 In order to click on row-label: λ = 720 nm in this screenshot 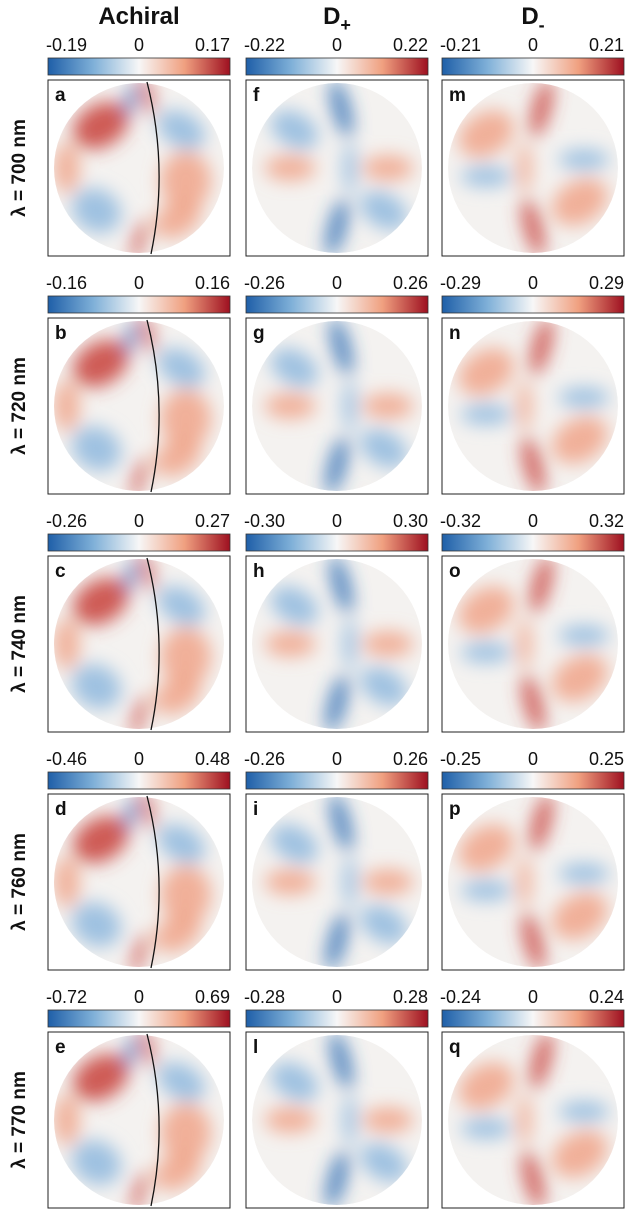, I will do `click(19, 406)`.